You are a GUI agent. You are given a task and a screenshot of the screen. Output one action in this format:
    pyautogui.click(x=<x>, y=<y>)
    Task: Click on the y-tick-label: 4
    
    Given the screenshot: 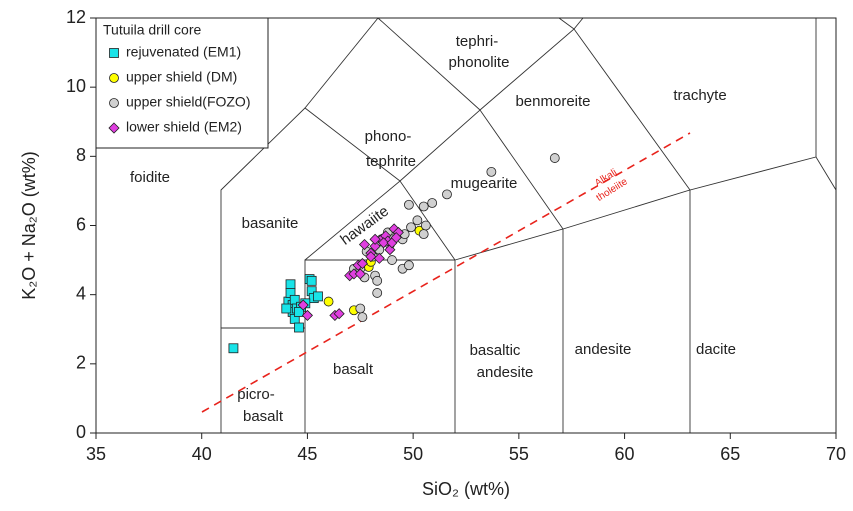 What is the action you would take?
    pyautogui.click(x=81, y=293)
    